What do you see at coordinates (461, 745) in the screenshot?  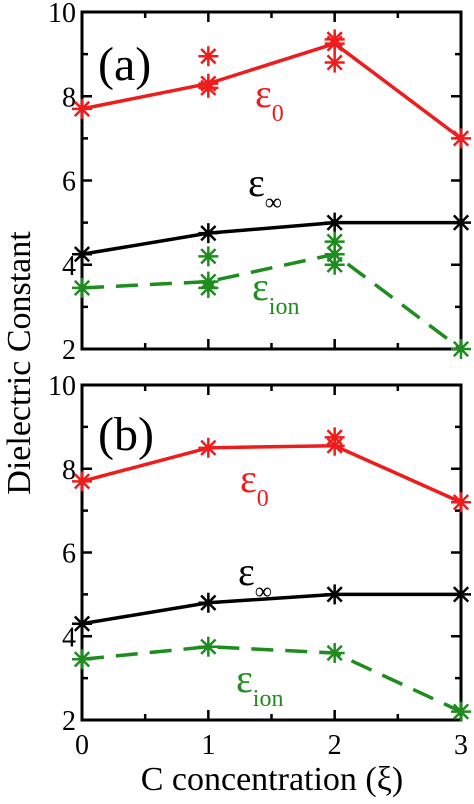 I see `x-tick-label: 3` at bounding box center [461, 745].